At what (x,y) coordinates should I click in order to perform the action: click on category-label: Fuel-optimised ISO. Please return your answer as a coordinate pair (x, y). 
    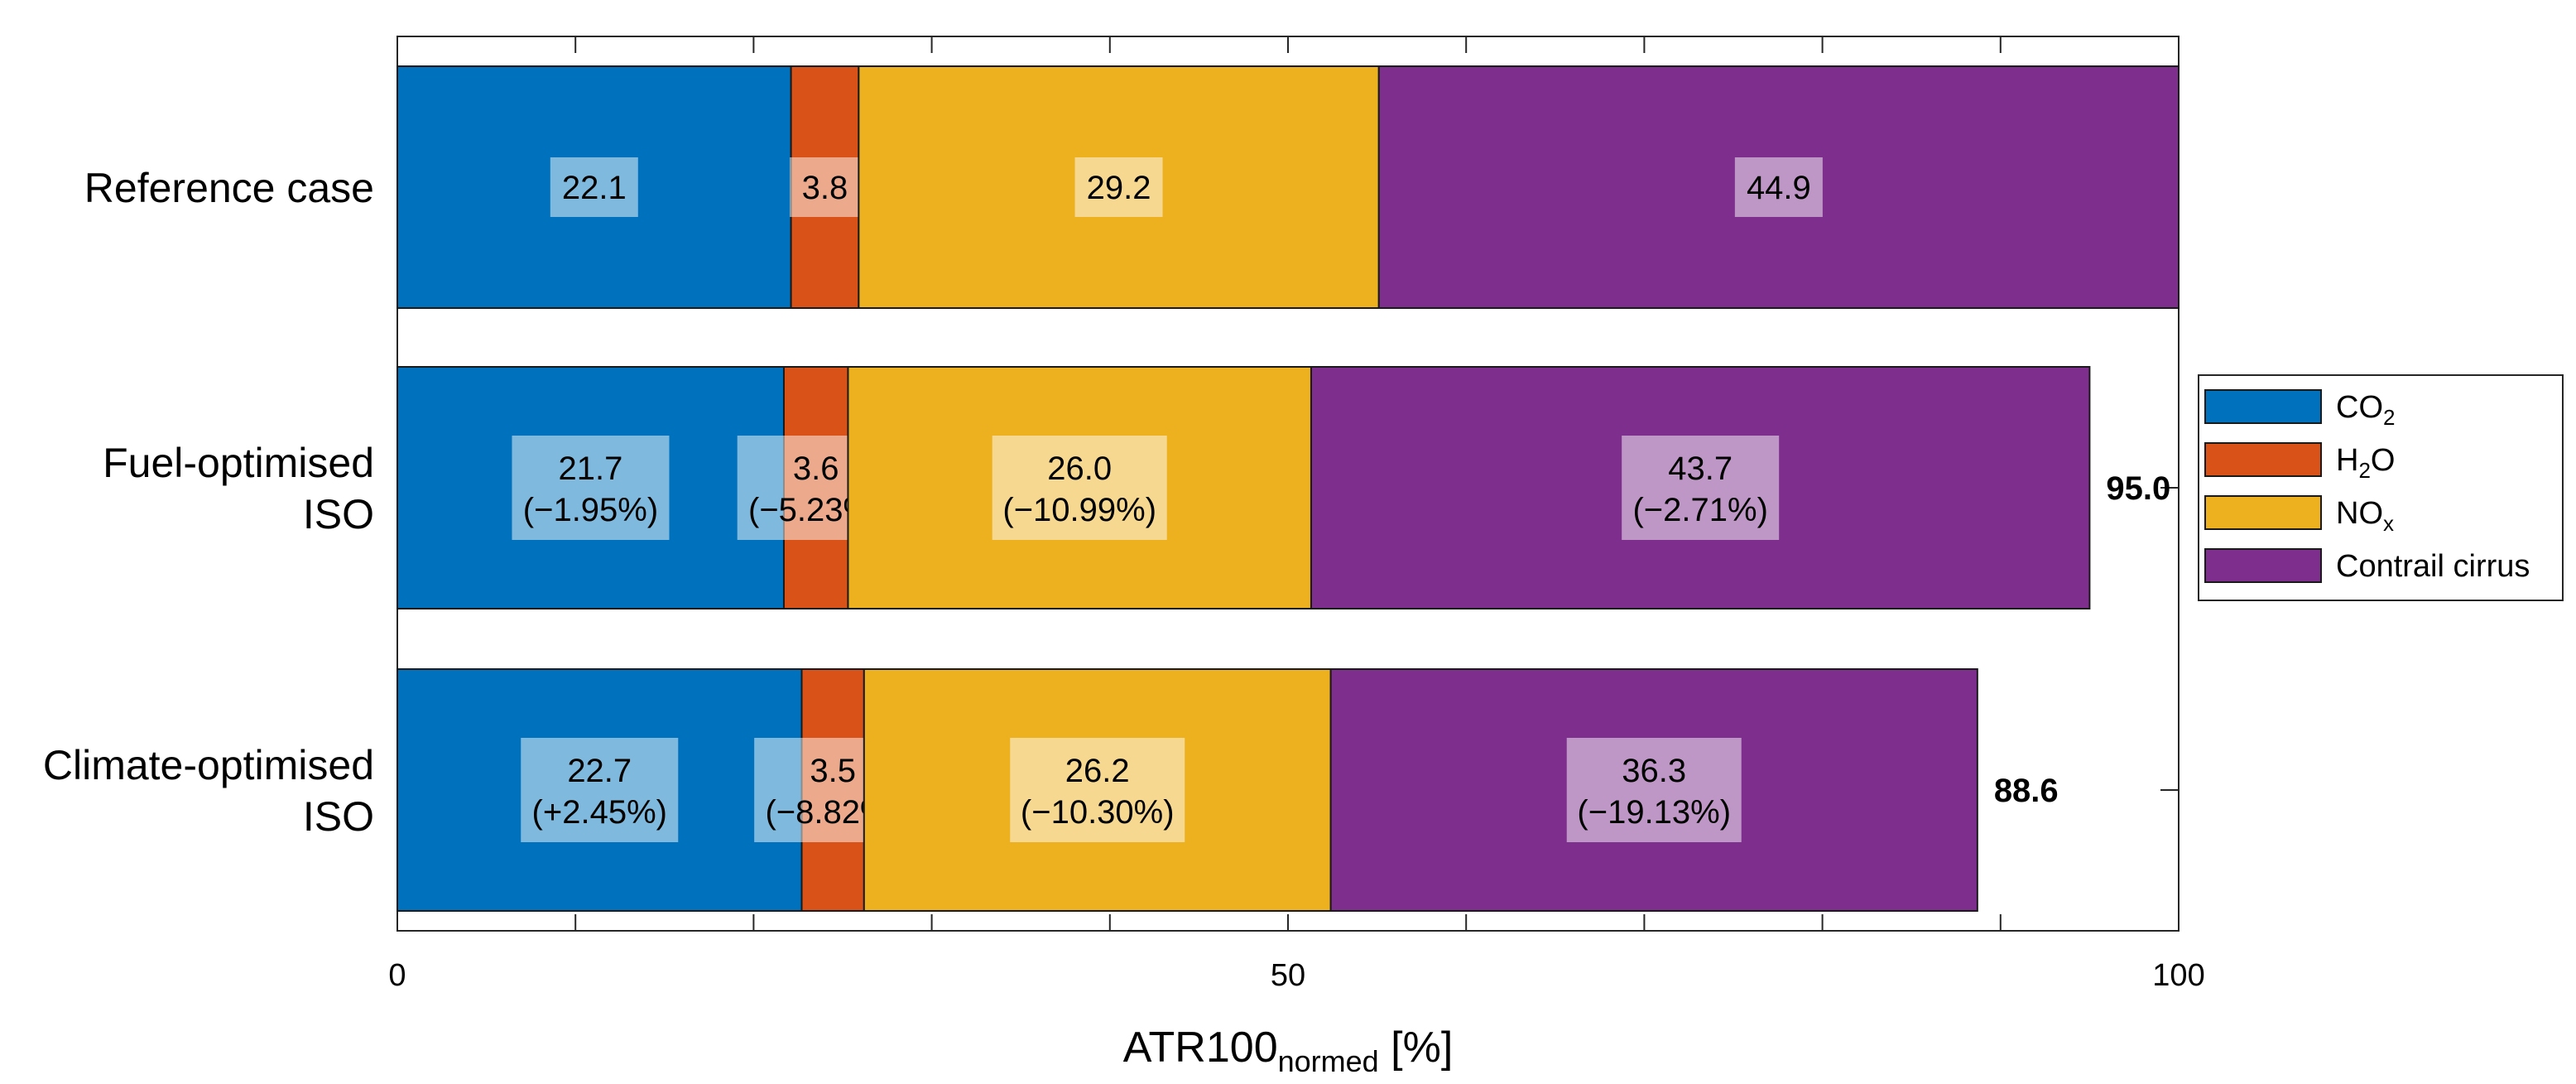
    Looking at the image, I should click on (238, 489).